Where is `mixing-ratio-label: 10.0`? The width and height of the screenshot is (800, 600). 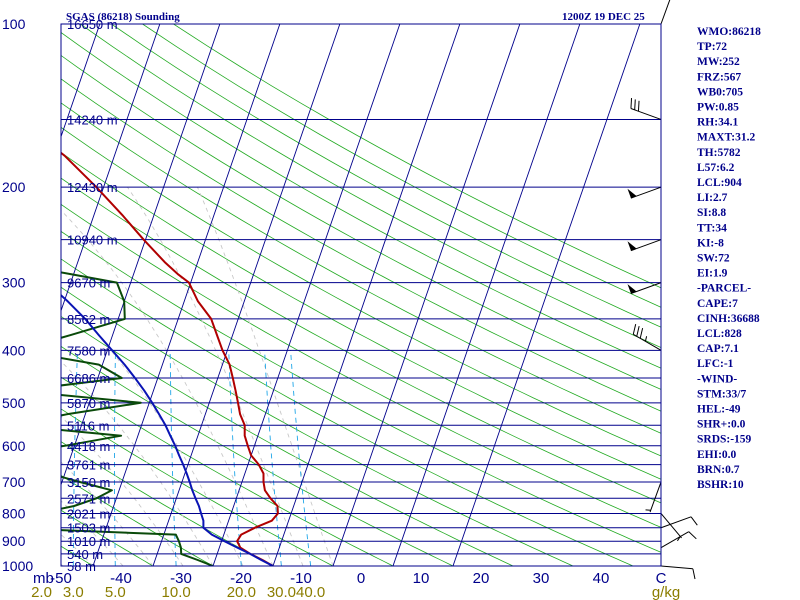 mixing-ratio-label: 10.0 is located at coordinates (176, 592).